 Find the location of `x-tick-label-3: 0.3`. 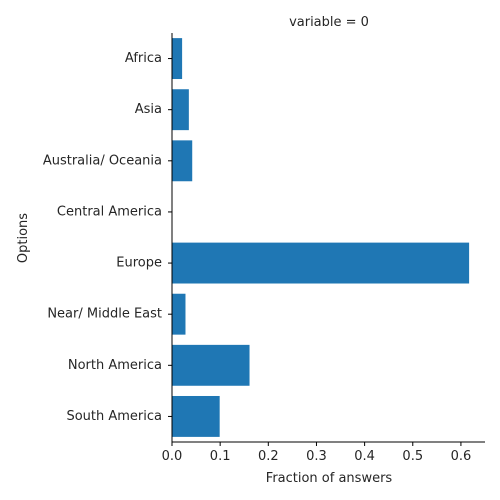

x-tick-label-3: 0.3 is located at coordinates (316, 456).